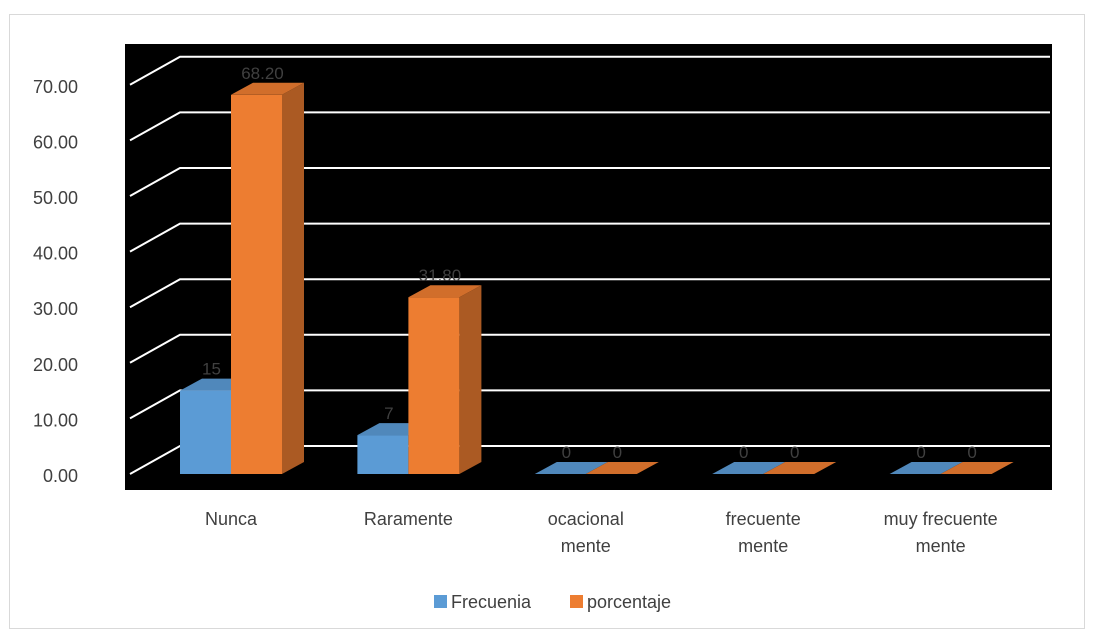 The image size is (1094, 637). I want to click on y-tick-label: 20.00, so click(55, 365).